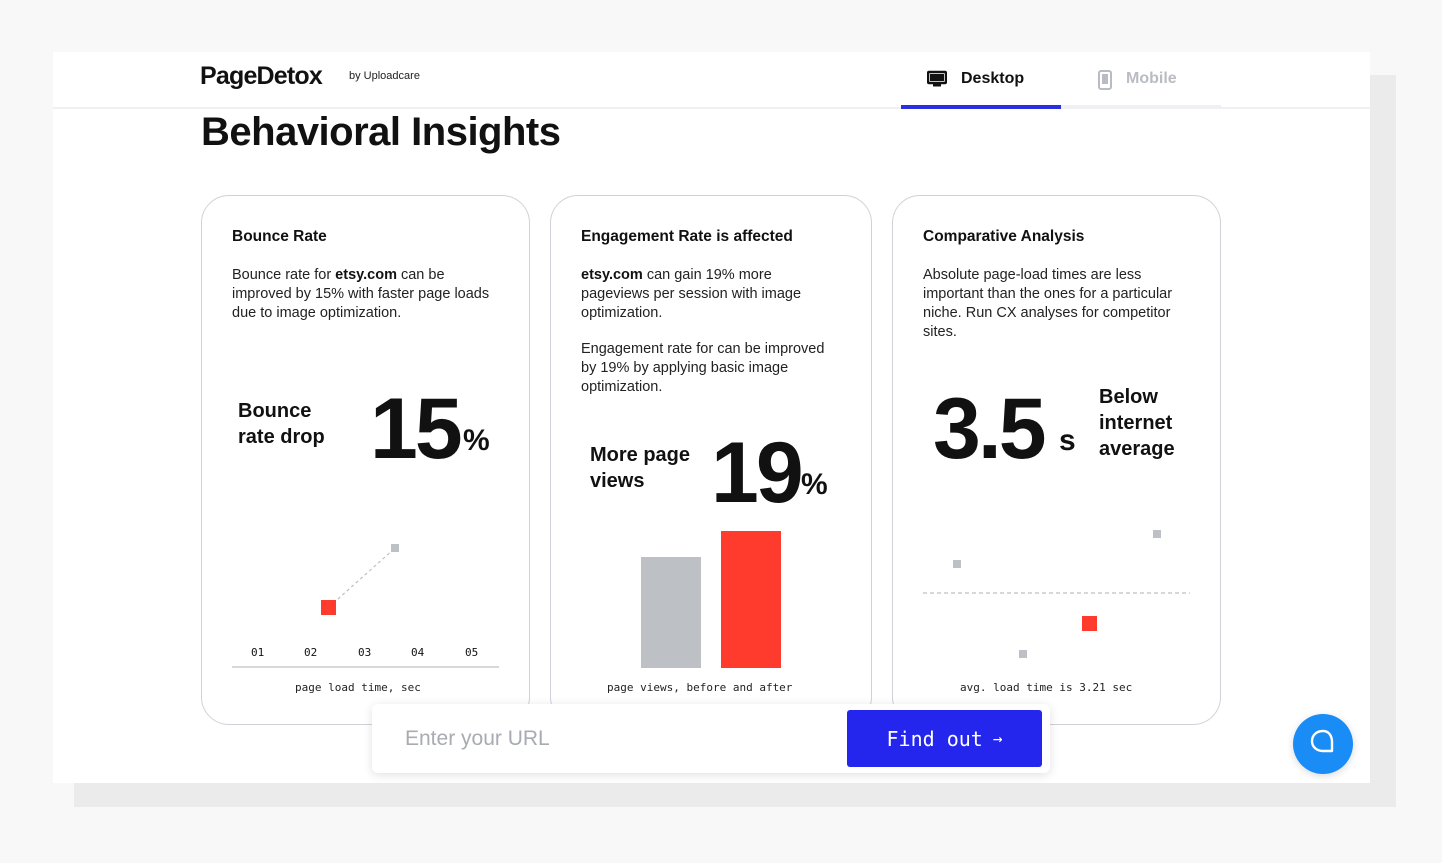 The width and height of the screenshot is (1442, 863). I want to click on tab-mobile: Mobile, so click(1141, 87).